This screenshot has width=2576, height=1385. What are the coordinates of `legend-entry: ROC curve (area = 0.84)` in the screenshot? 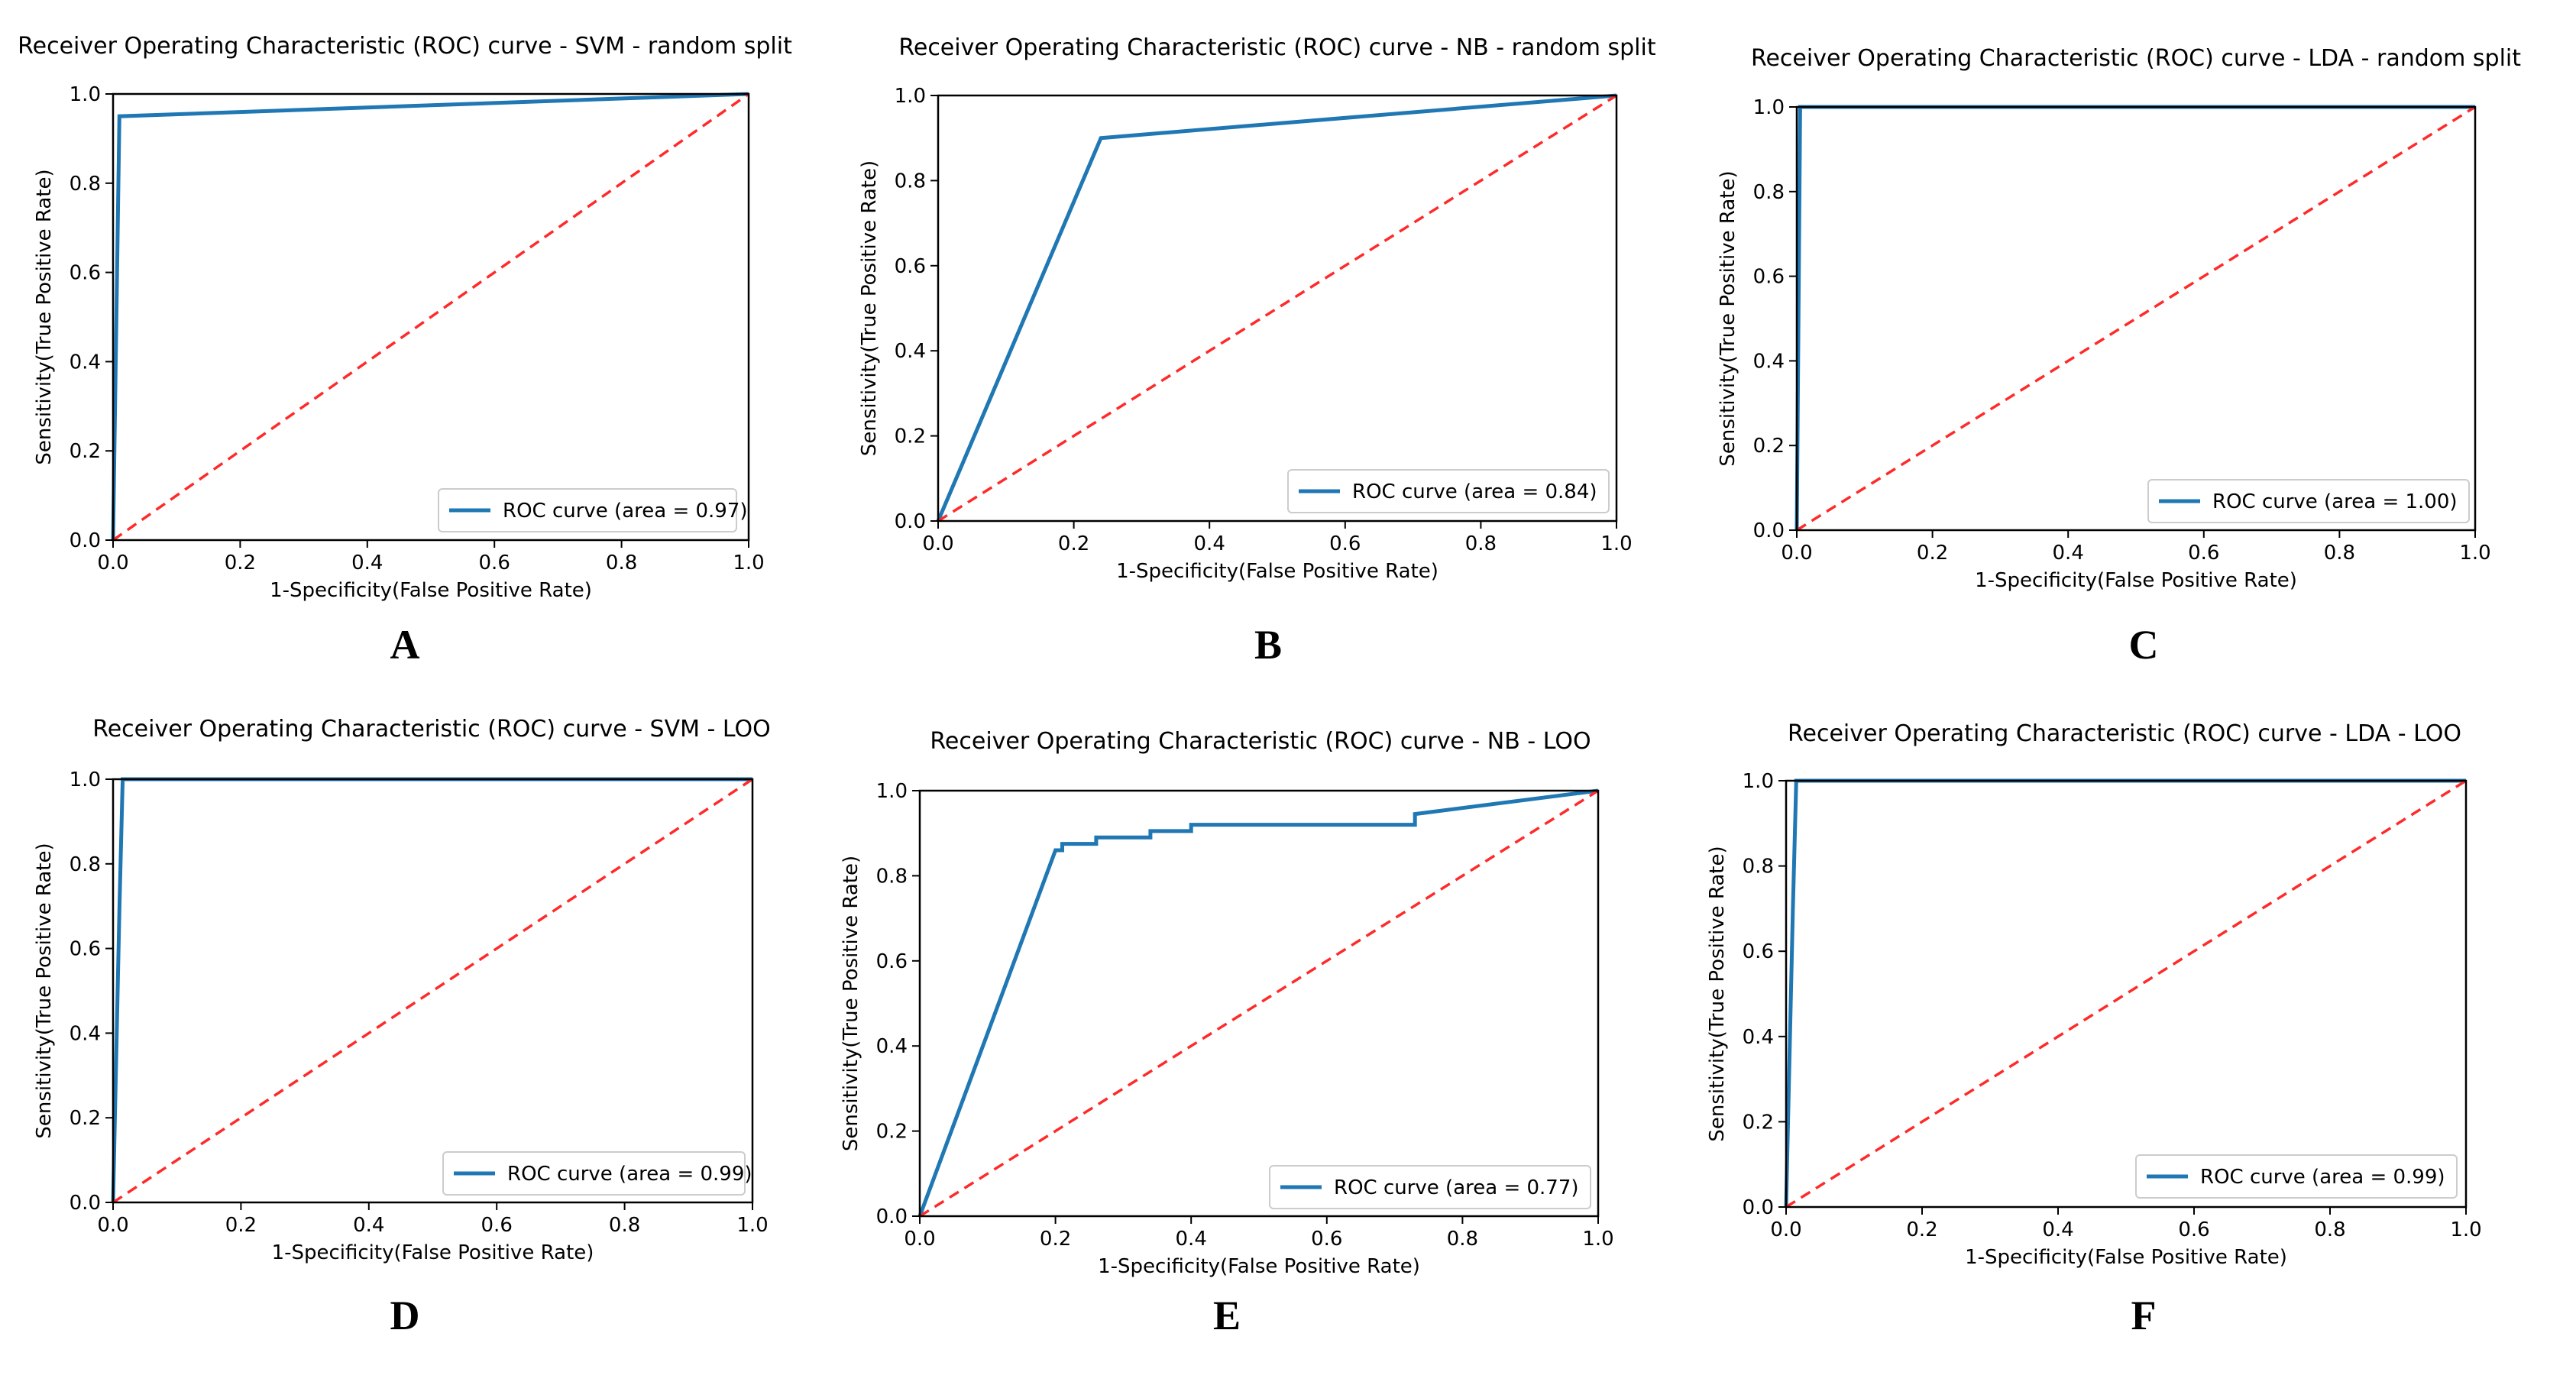 It's located at (1474, 492).